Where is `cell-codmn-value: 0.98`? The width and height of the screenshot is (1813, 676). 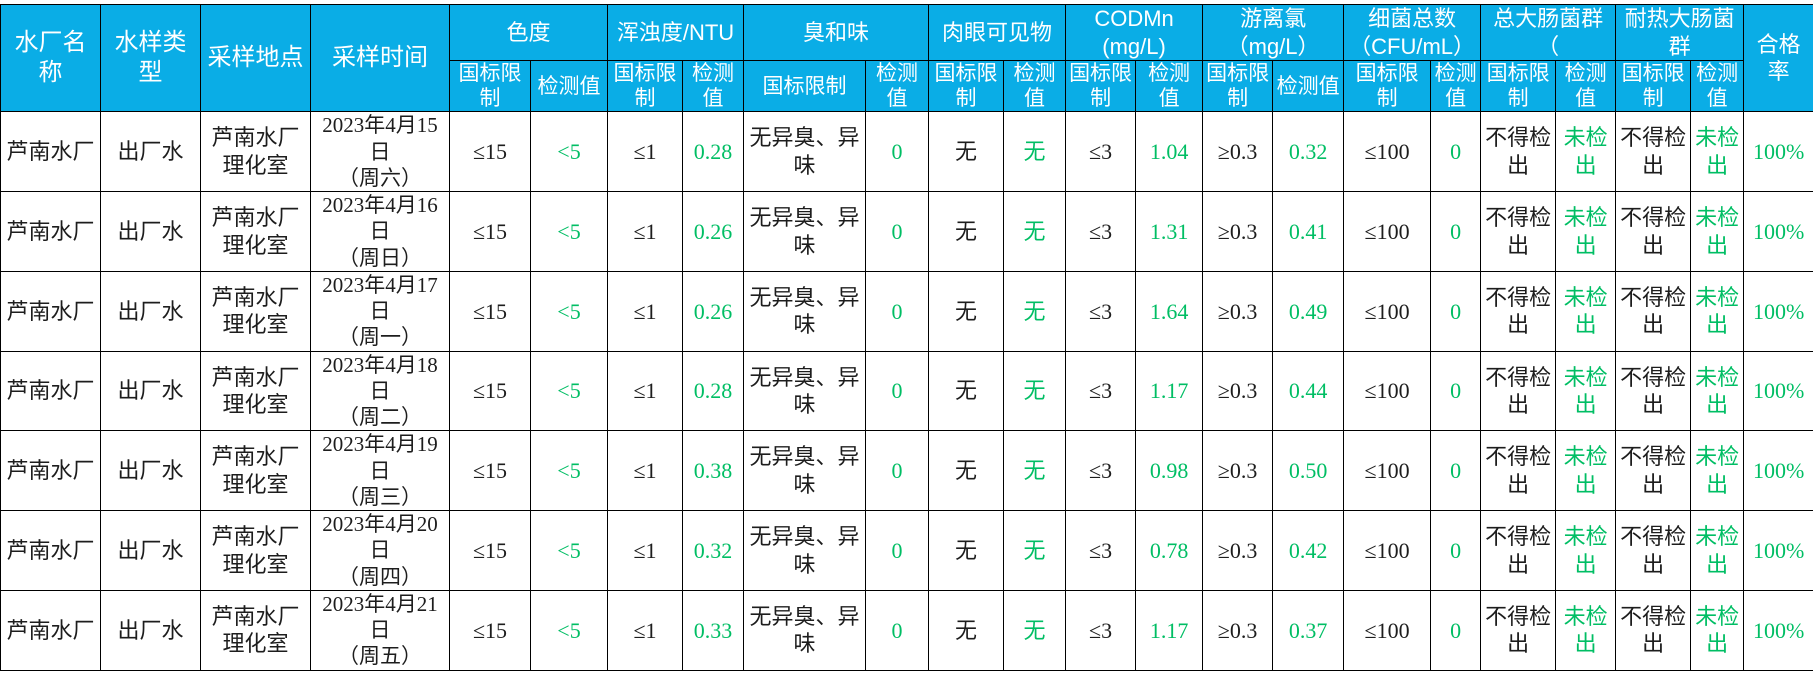
cell-codmn-value: 0.98 is located at coordinates (1169, 471).